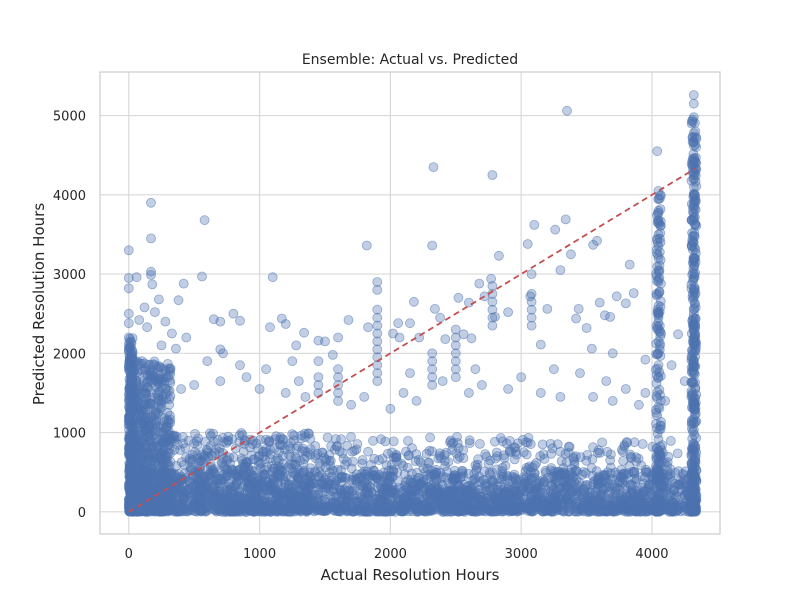  Describe the element at coordinates (129, 554) in the screenshot. I see `x-tick-label: 0` at that location.